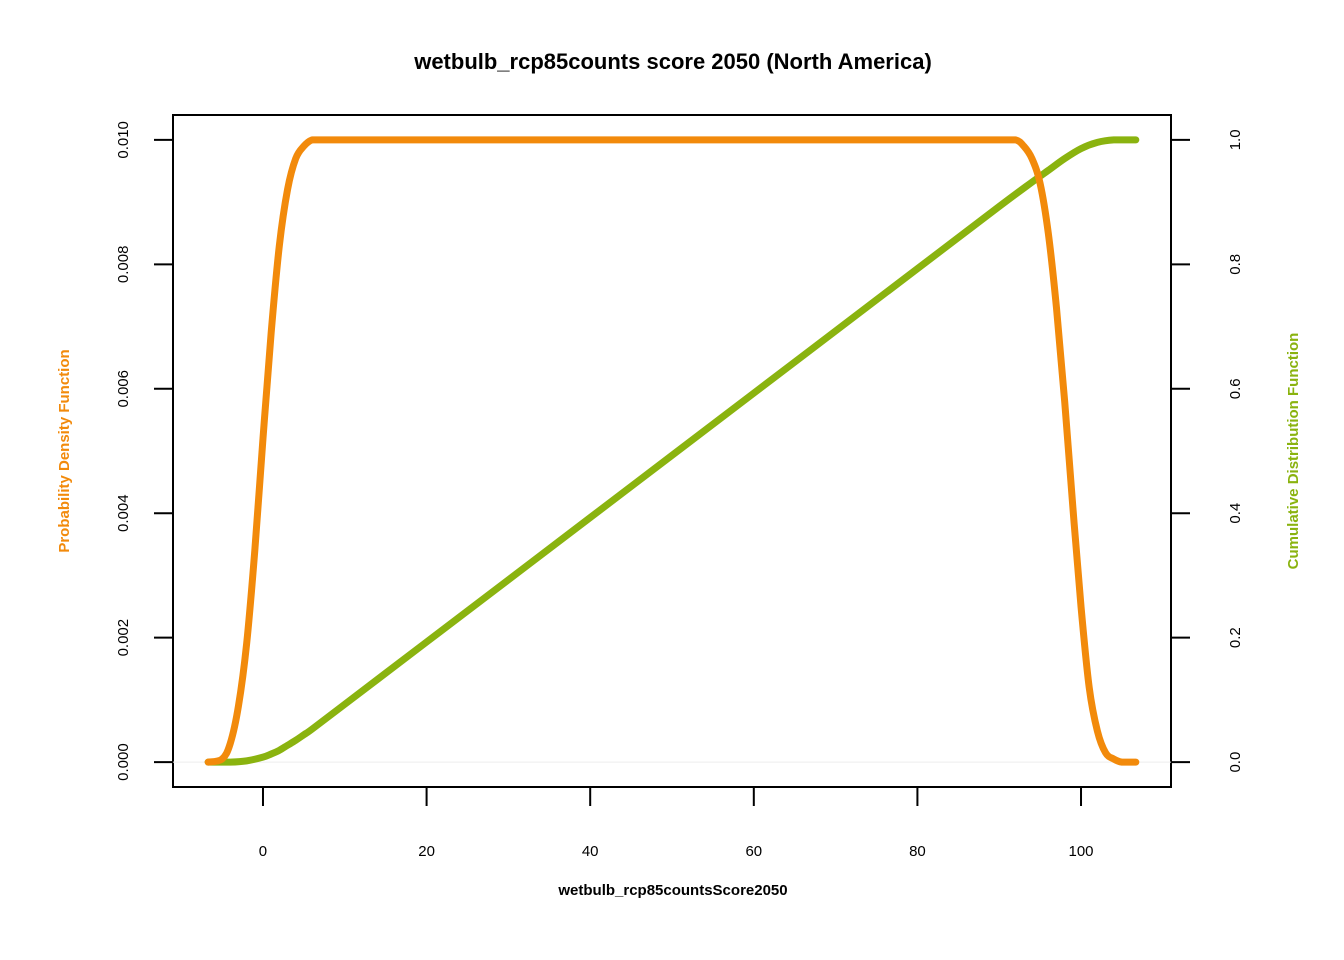 The image size is (1344, 960). Describe the element at coordinates (123, 389) in the screenshot. I see `y-left-tick-label: 0.006` at that location.